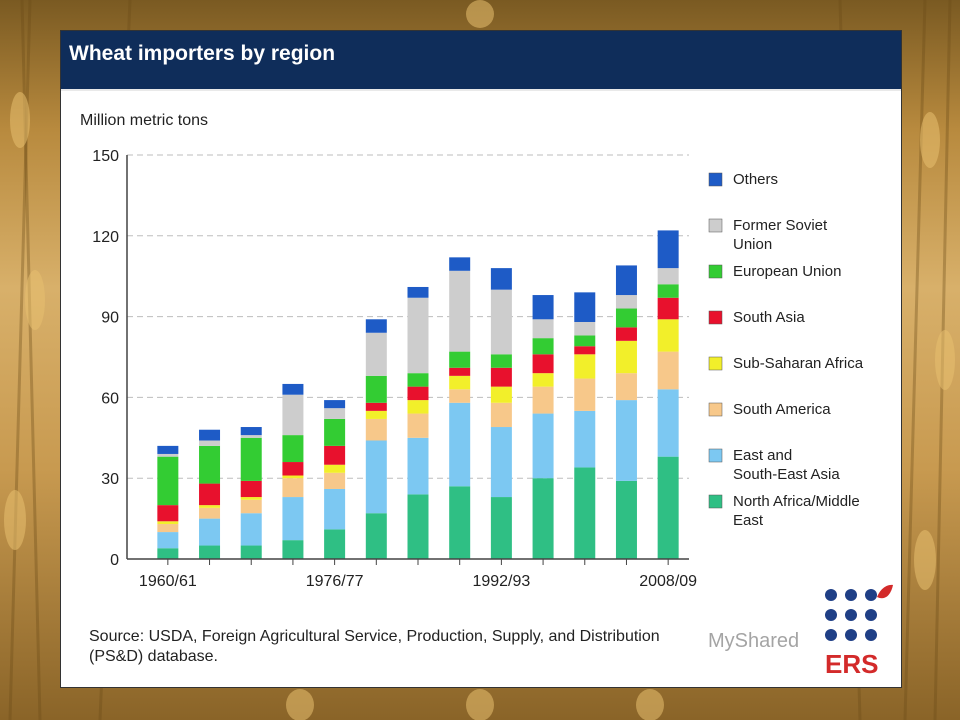 This screenshot has height=720, width=960. I want to click on chart-header: Wheat importers by region, so click(481, 61).